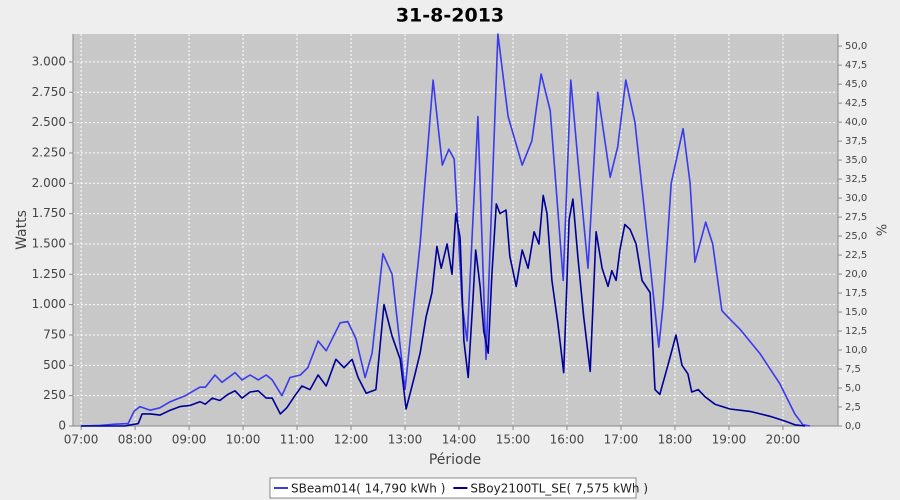  What do you see at coordinates (49, 304) in the screenshot?
I see `y-tick-label: 1.000` at bounding box center [49, 304].